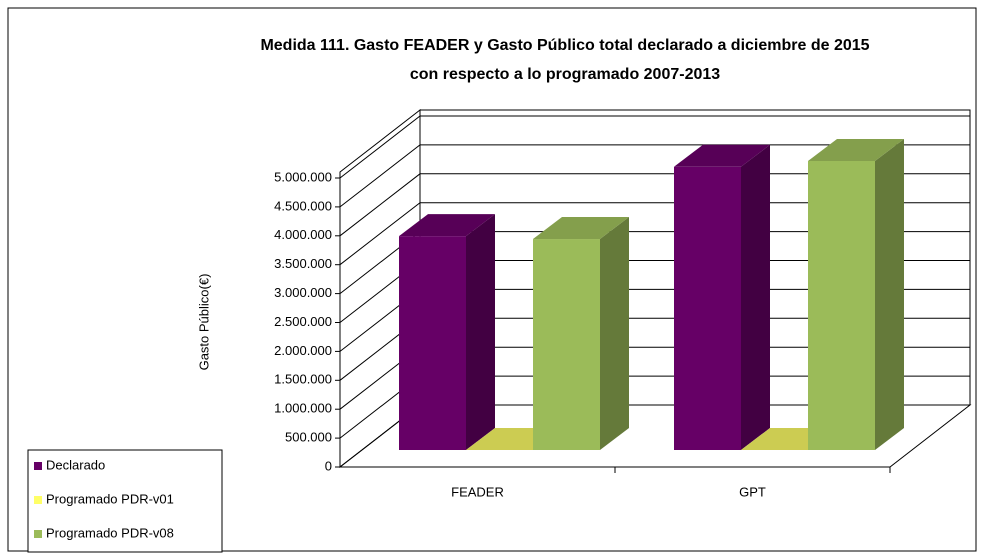 The width and height of the screenshot is (985, 560). Describe the element at coordinates (303, 350) in the screenshot. I see `y-tick-label: 2.000.000` at that location.